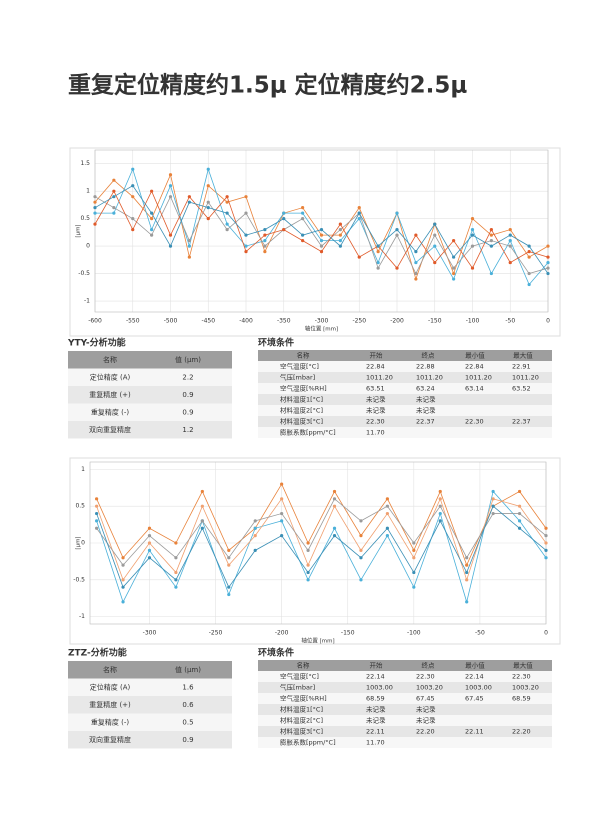 This screenshot has width=609, height=833. What do you see at coordinates (376, 410) in the screenshot?
I see `table-cell: 未记录` at bounding box center [376, 410].